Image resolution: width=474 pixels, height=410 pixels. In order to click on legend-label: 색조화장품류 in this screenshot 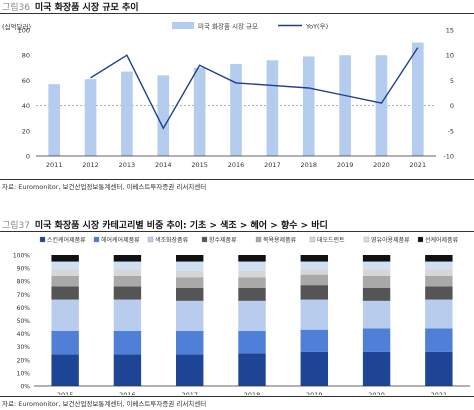, I will do `click(172, 240)`.